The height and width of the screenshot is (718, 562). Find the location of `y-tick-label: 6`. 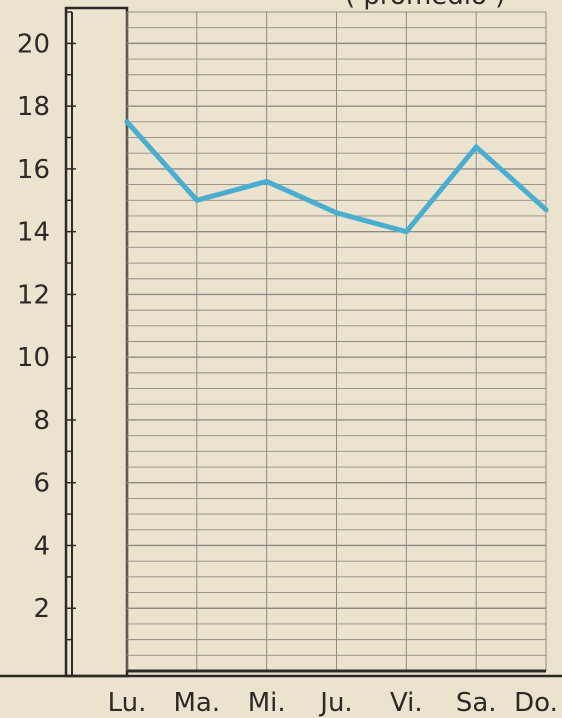

y-tick-label: 6 is located at coordinates (41, 484).